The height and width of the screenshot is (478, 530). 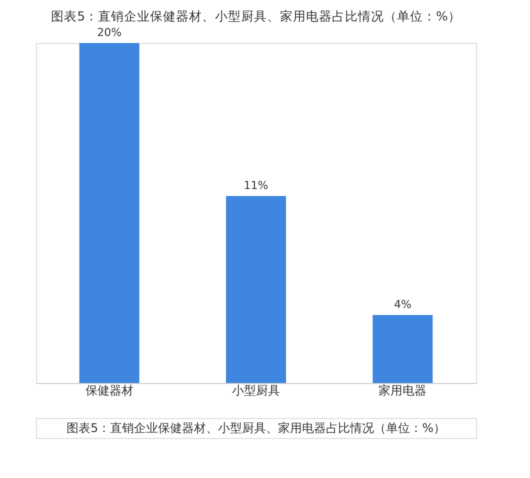 I want to click on x-tick-label: 保健器材, so click(x=109, y=391).